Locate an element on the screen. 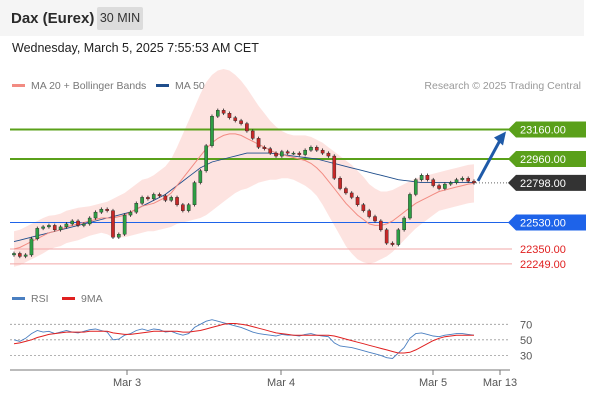 The width and height of the screenshot is (590, 400). timeframe-button: 30 MIN is located at coordinates (120, 18).